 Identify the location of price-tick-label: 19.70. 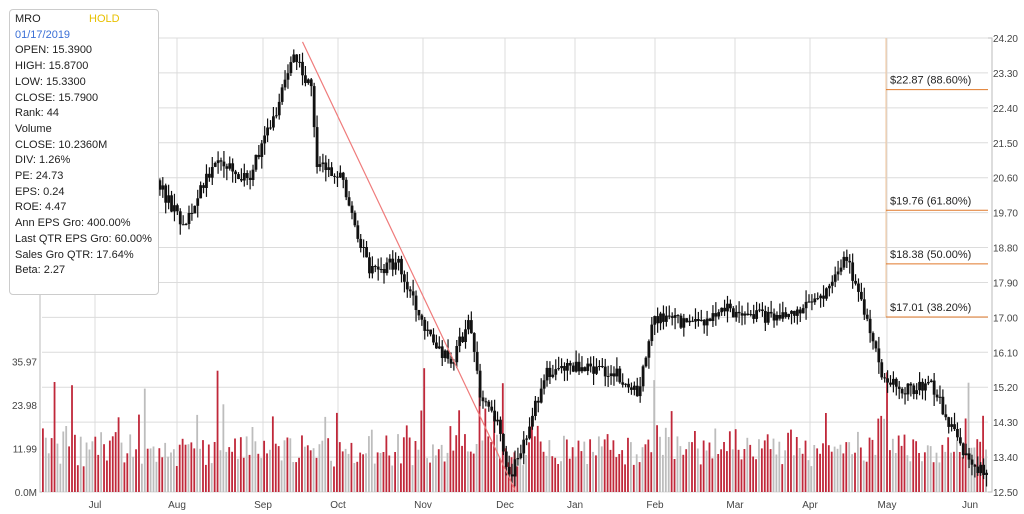
(1005, 214).